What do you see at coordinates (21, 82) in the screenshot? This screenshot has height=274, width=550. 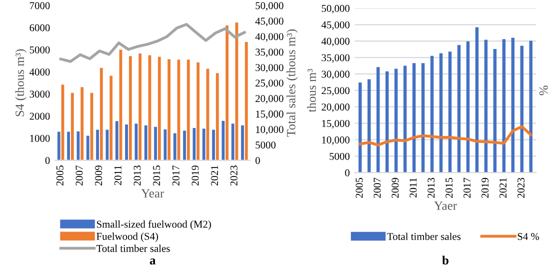 I see `y-axis-title: S4 (thous m³)` at bounding box center [21, 82].